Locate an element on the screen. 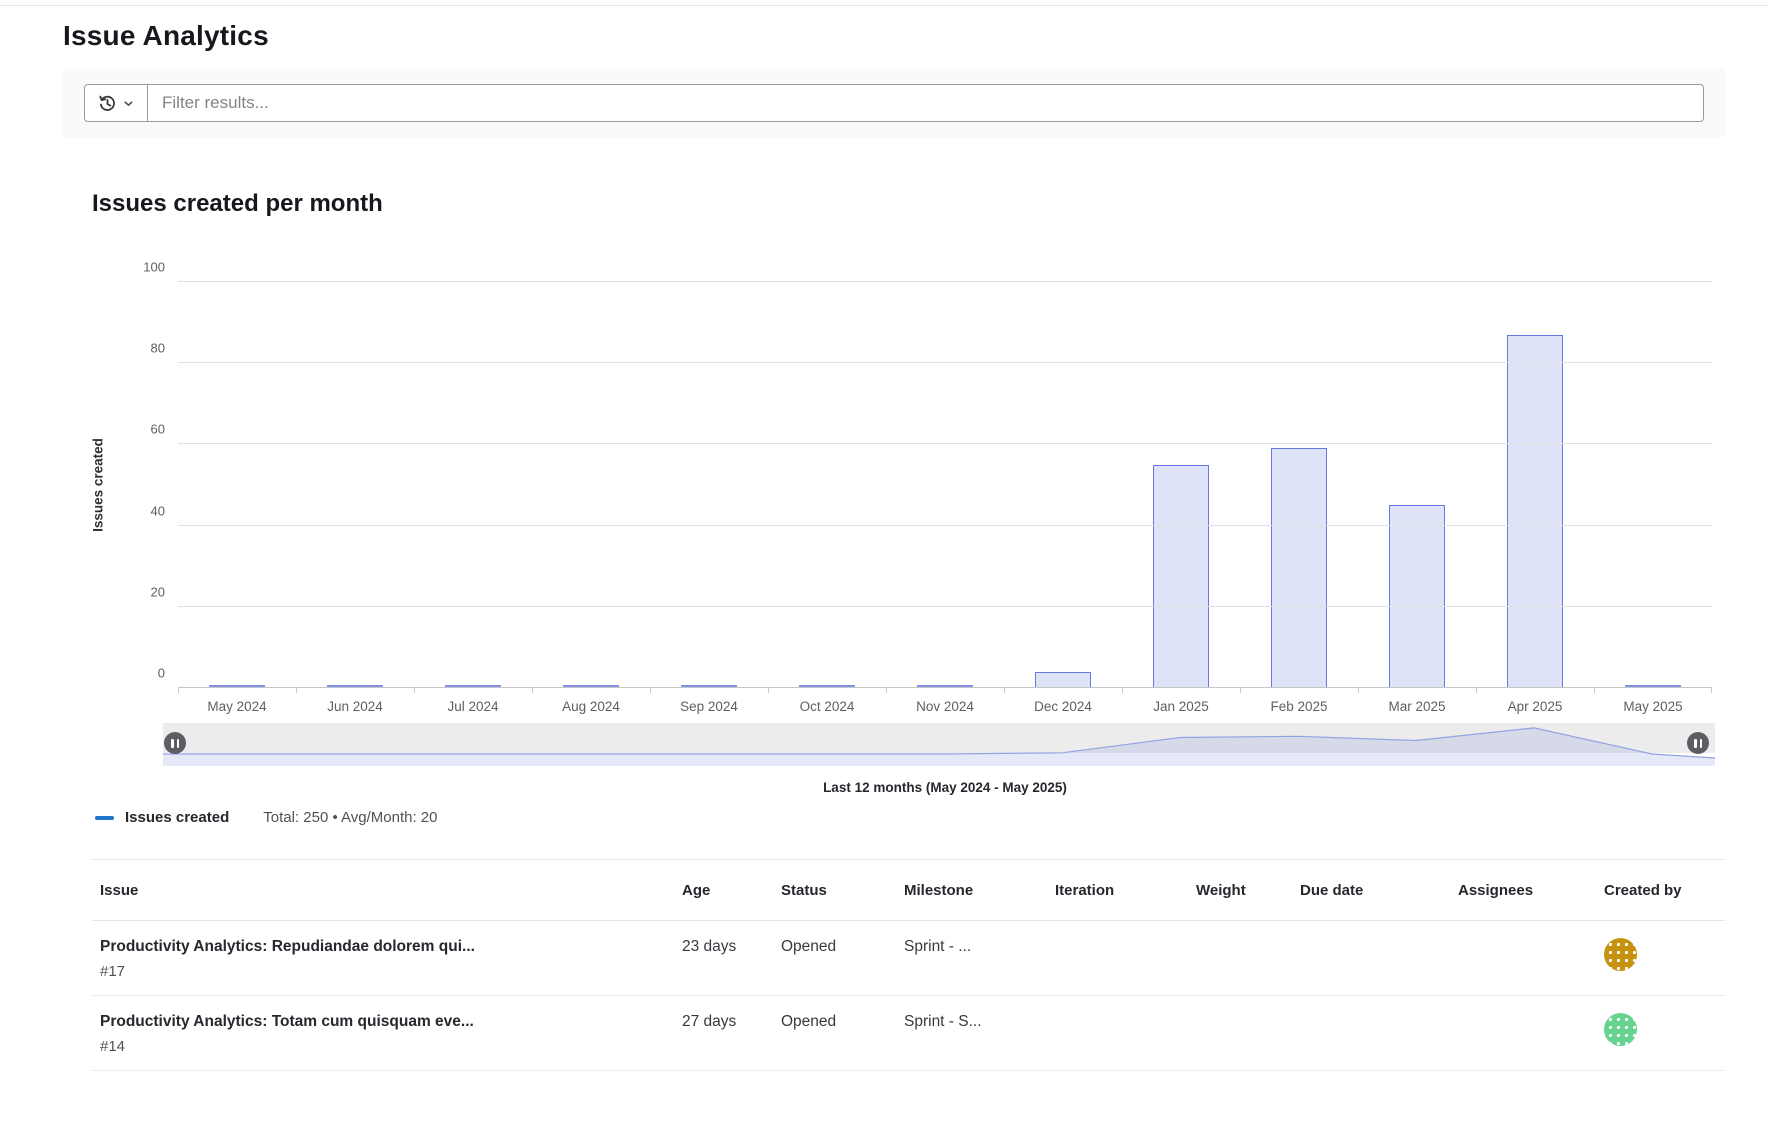  bar-apr-2025 is located at coordinates (1535, 511).